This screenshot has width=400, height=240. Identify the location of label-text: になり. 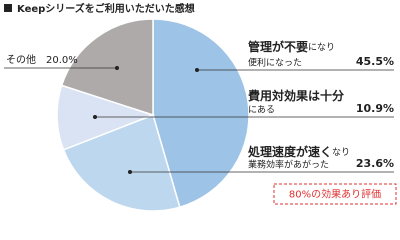
(321, 47).